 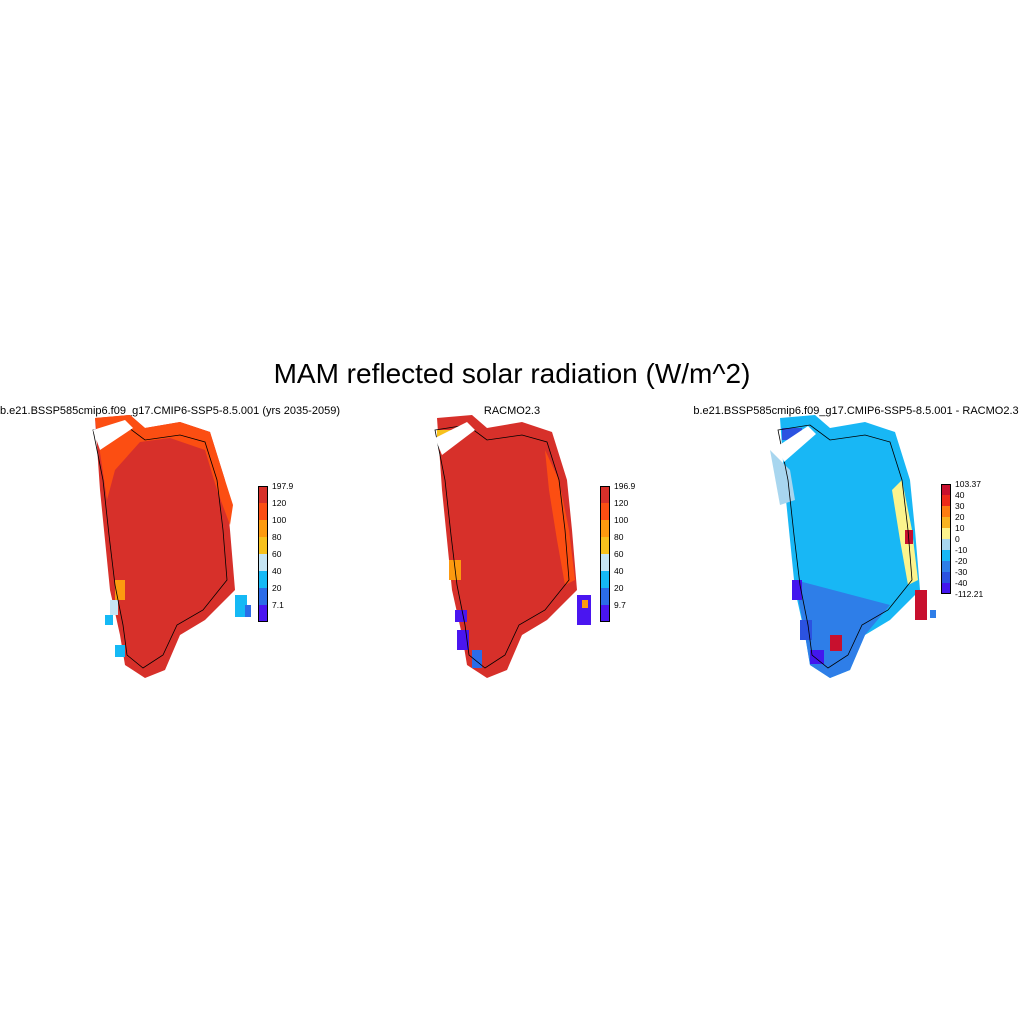 What do you see at coordinates (961, 572) in the screenshot?
I see `colorbar-label: -30` at bounding box center [961, 572].